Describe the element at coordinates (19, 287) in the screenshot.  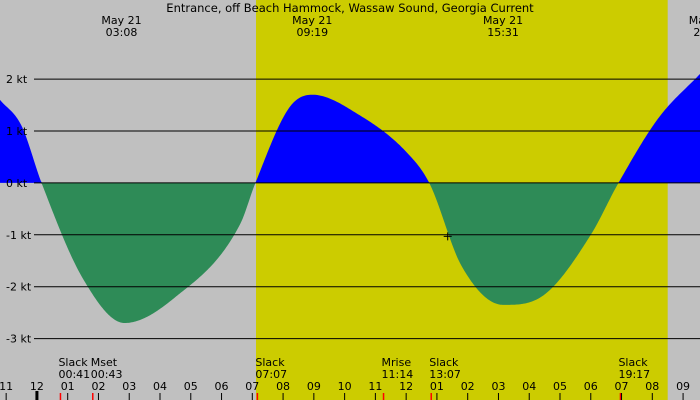
I see `y-tick-label: -2 kt` at that location.